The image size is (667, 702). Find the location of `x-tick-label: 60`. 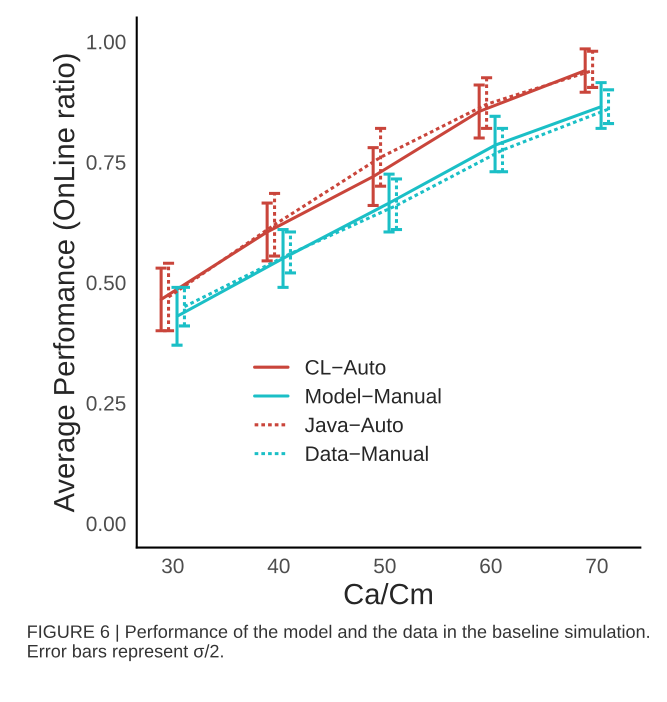

x-tick-label: 60 is located at coordinates (491, 566).